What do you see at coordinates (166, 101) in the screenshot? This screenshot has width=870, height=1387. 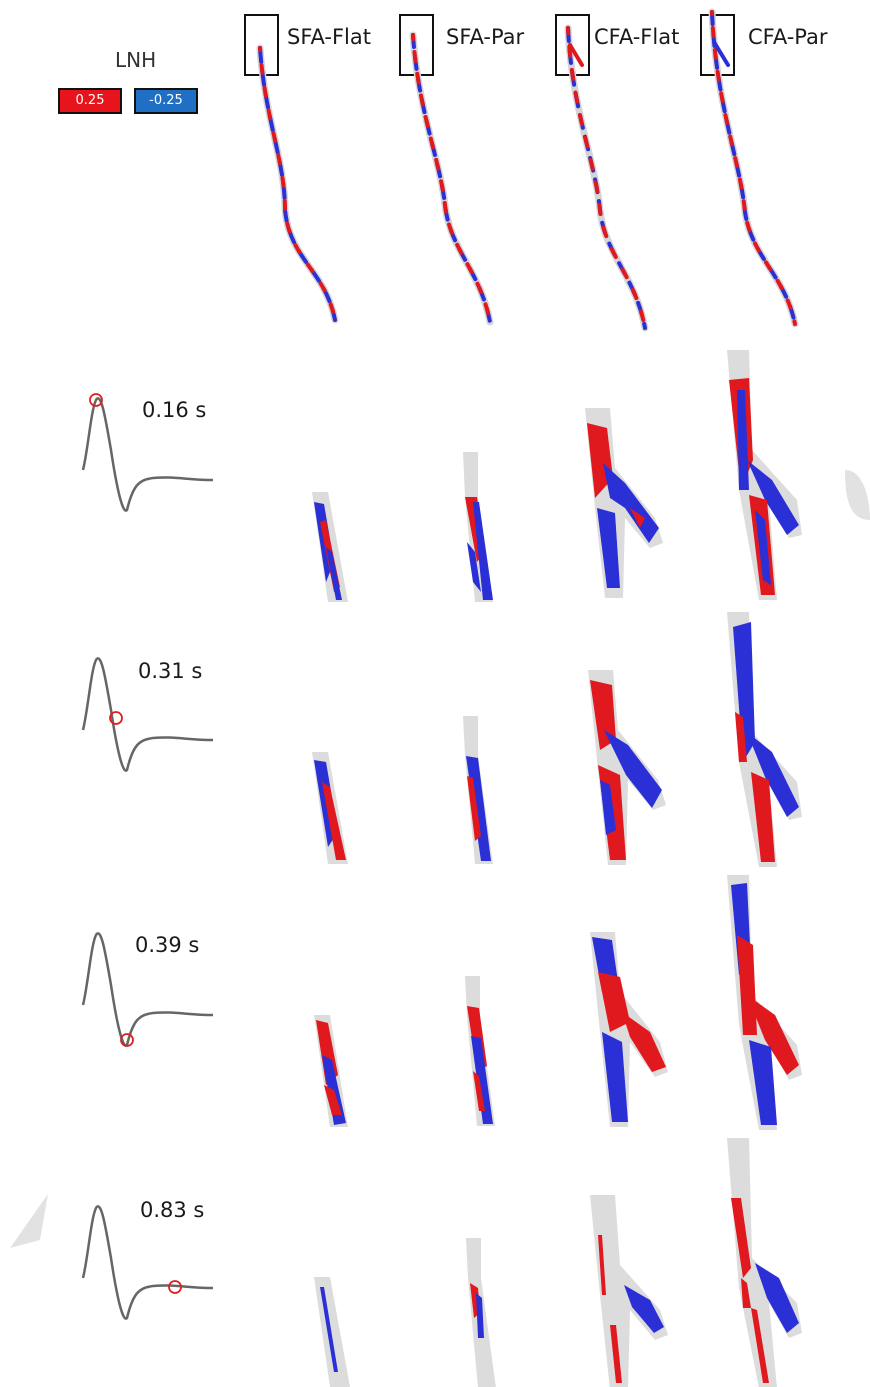 I see `legend-swatch-negative: -0.25` at bounding box center [166, 101].